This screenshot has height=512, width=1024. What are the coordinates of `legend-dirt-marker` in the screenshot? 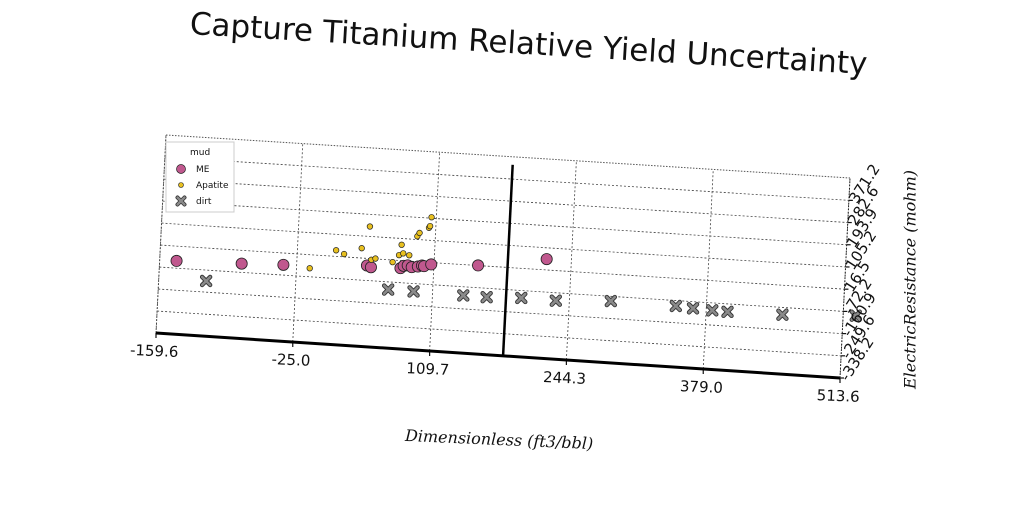 It's located at (181, 201).